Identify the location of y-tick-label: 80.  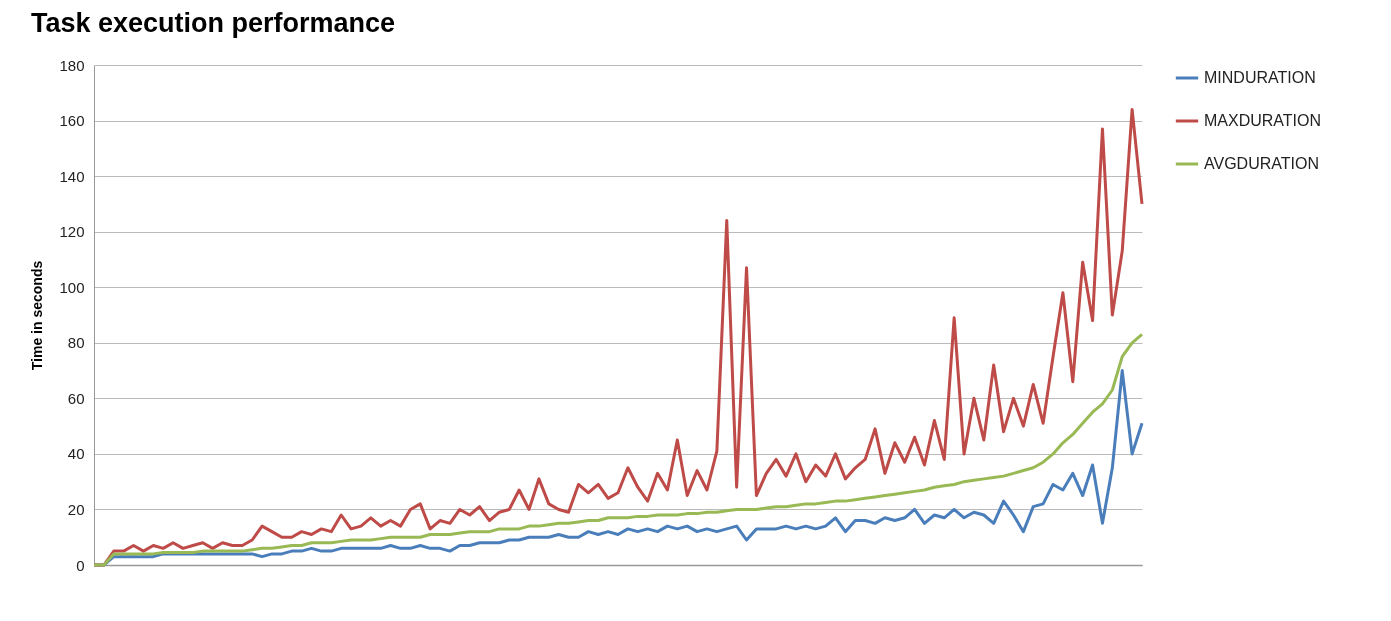
(76, 343).